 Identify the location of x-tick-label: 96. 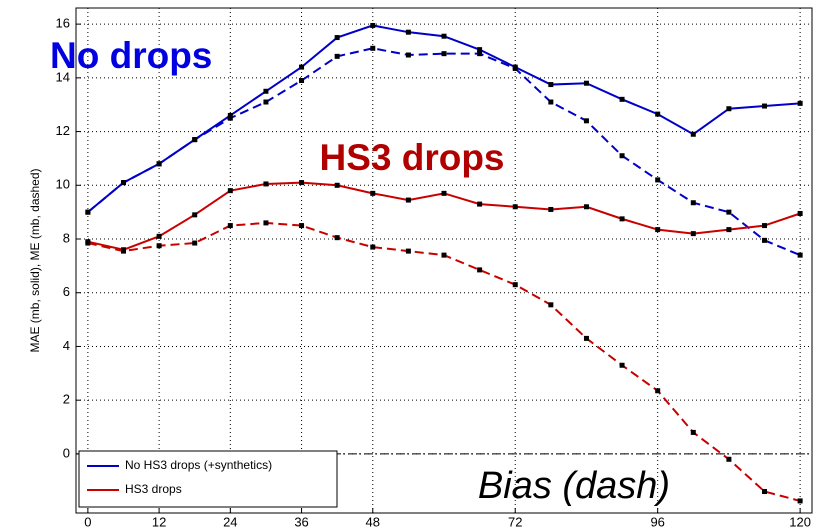
(657, 521).